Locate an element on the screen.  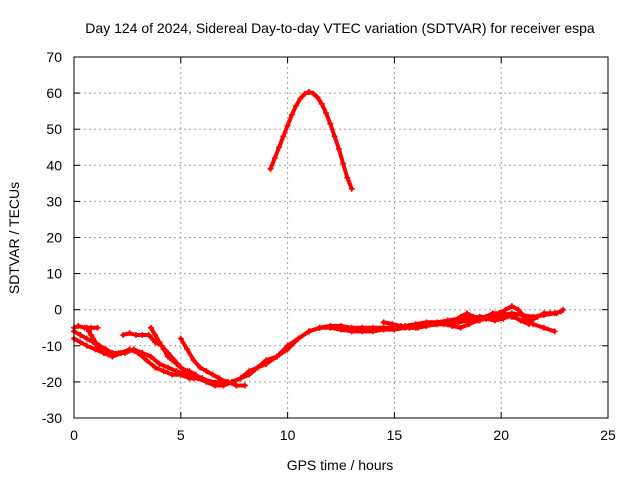
y-tick-label: 20 is located at coordinates (54, 238).